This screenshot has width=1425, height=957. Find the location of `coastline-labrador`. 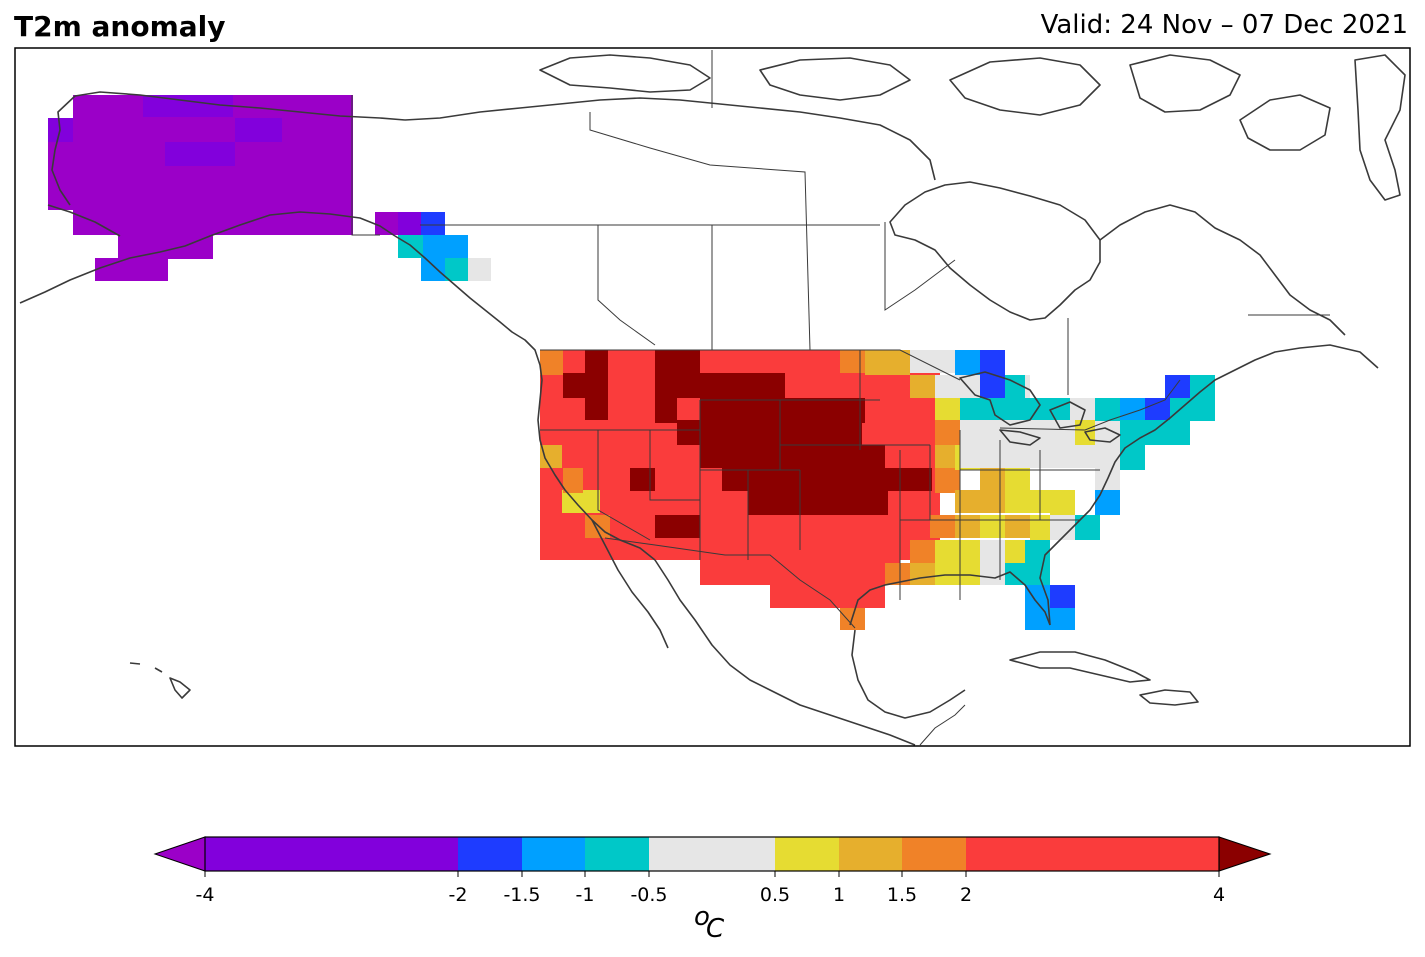

coastline-labrador is located at coordinates (1222, 270).